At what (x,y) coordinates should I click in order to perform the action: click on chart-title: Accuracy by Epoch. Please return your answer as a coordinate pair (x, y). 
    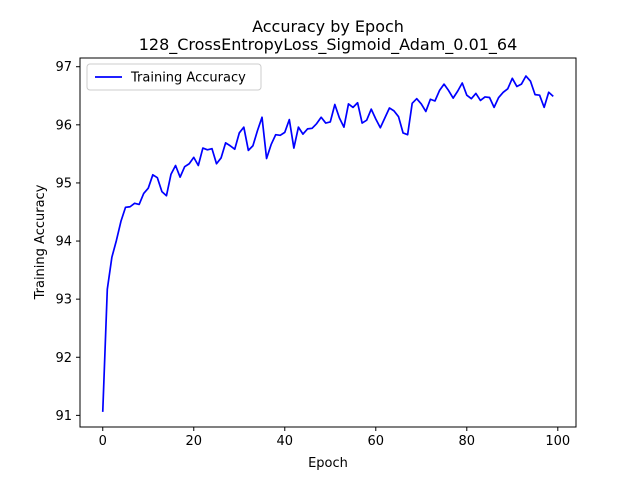
    Looking at the image, I should click on (328, 26).